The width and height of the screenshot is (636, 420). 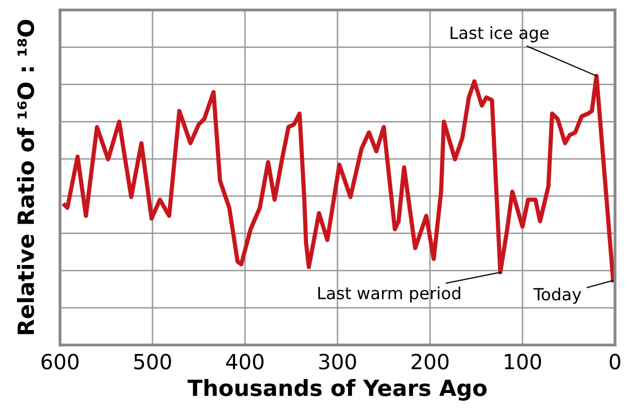 I want to click on x-tick-label: 300, so click(x=337, y=362).